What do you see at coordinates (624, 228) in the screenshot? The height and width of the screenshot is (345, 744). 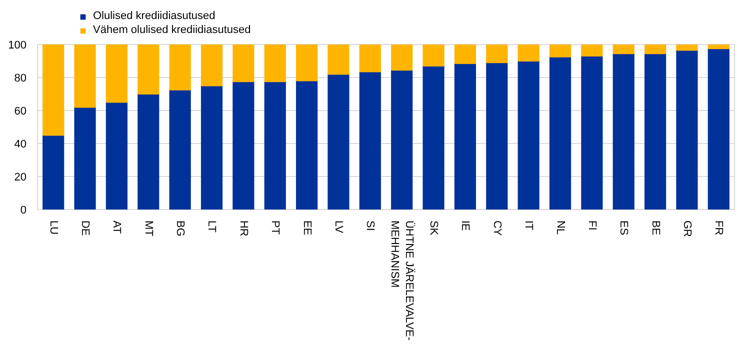 I see `x-tick-label: ES` at bounding box center [624, 228].